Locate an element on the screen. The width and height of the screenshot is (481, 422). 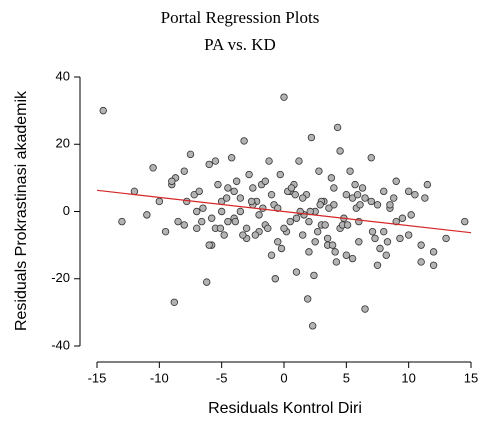
x-tick-label: -10 is located at coordinates (159, 377).